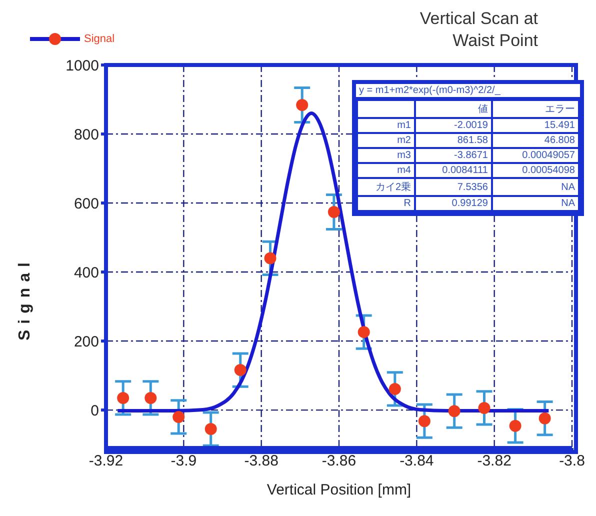 Image resolution: width=596 pixels, height=516 pixels. Describe the element at coordinates (386, 187) in the screenshot. I see `annotation: カイ2乗` at that location.